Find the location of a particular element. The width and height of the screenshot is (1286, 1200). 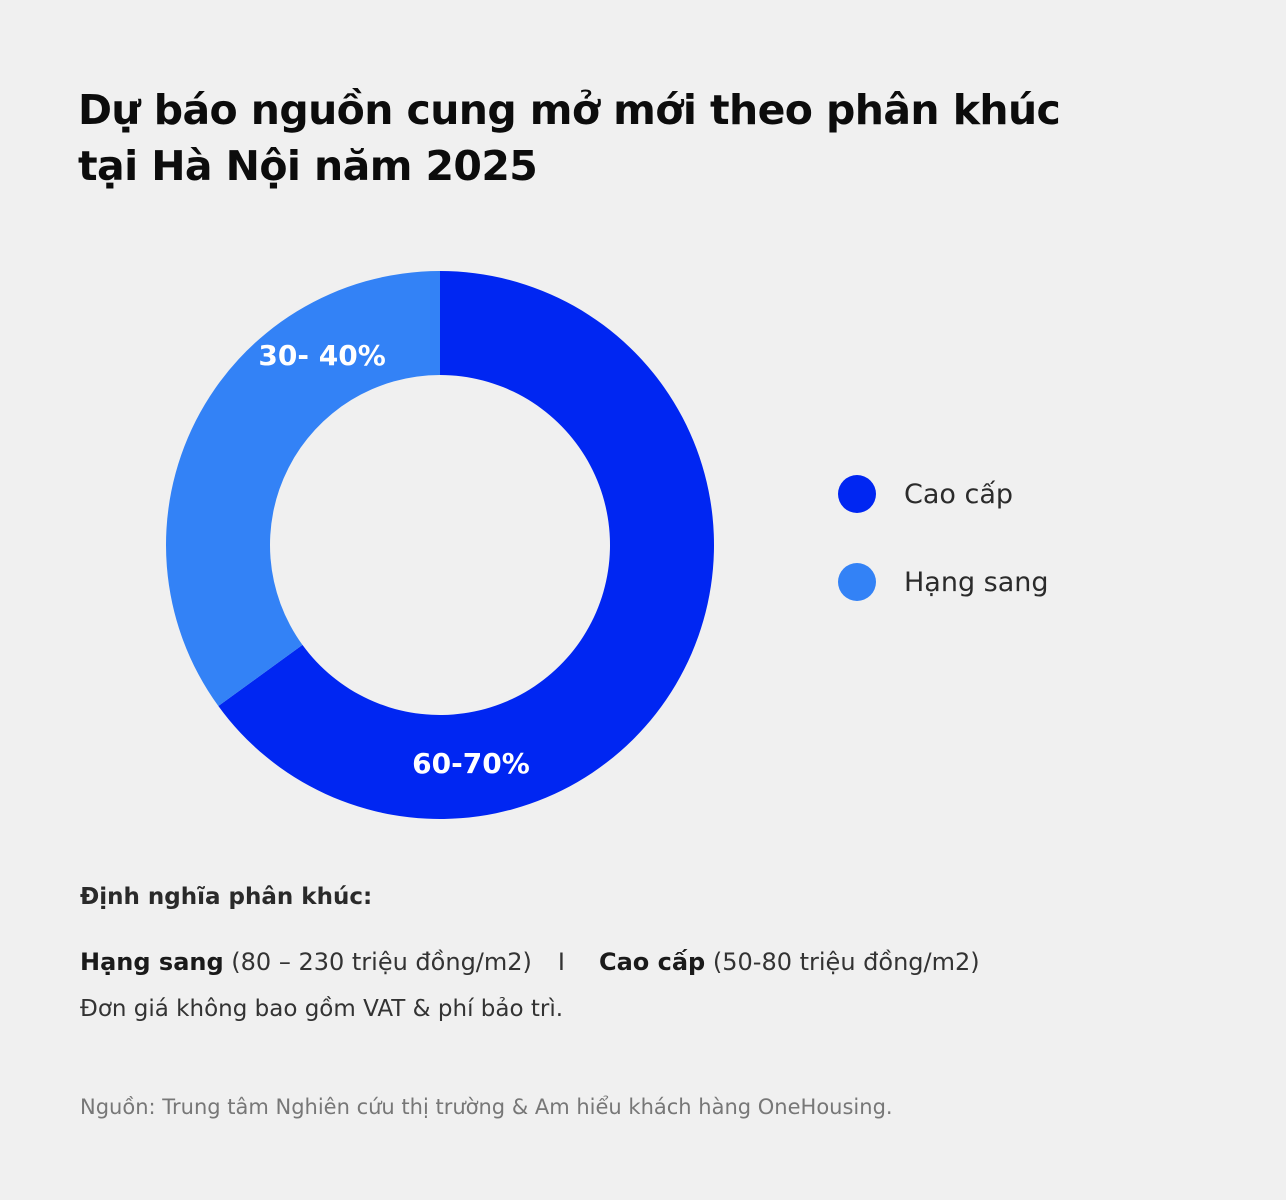

legend-swatch-hang-sang is located at coordinates (857, 582).